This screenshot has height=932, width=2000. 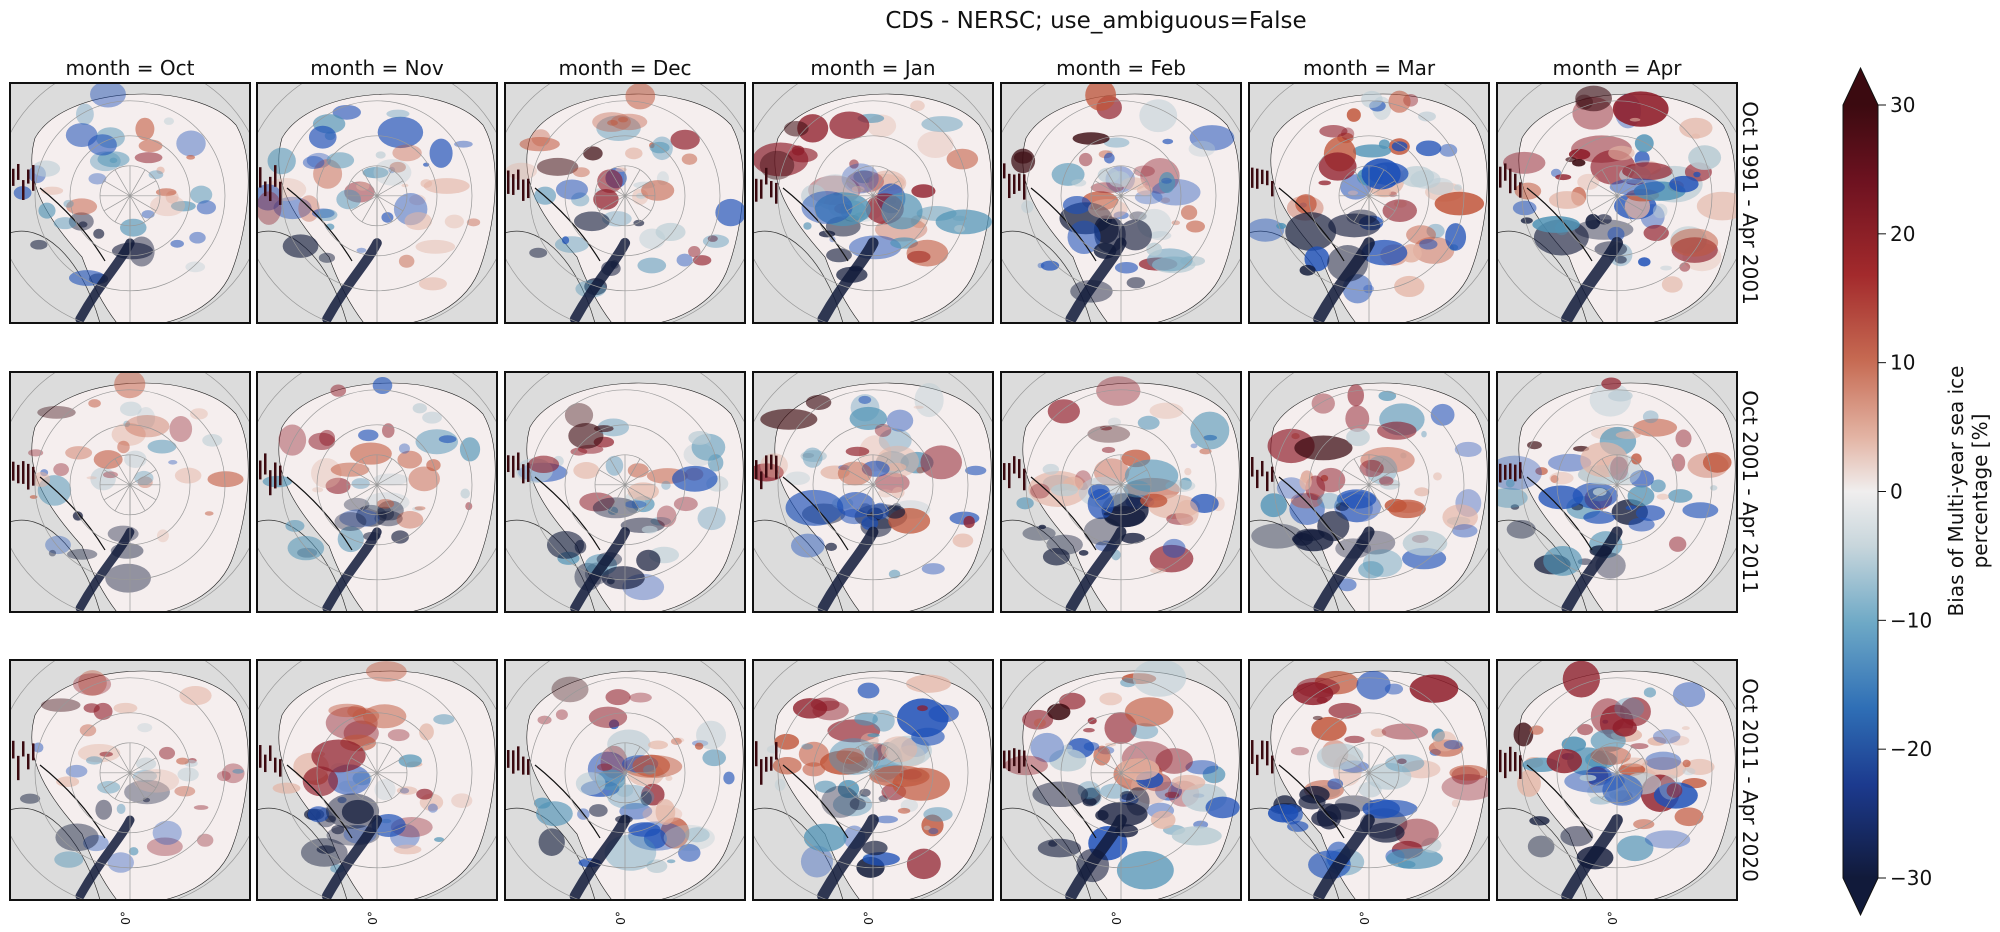 I want to click on colorbar-tick-label: −20, so click(x=1911, y=749).